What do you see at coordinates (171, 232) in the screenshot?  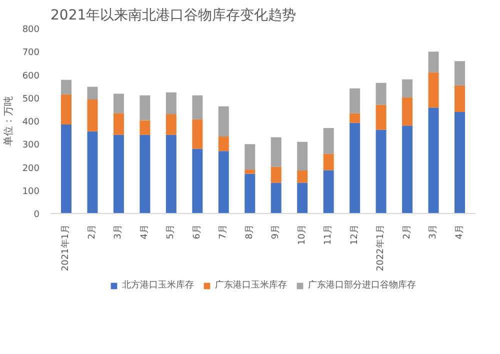 I see `x-tick-label: 5月` at bounding box center [171, 232].